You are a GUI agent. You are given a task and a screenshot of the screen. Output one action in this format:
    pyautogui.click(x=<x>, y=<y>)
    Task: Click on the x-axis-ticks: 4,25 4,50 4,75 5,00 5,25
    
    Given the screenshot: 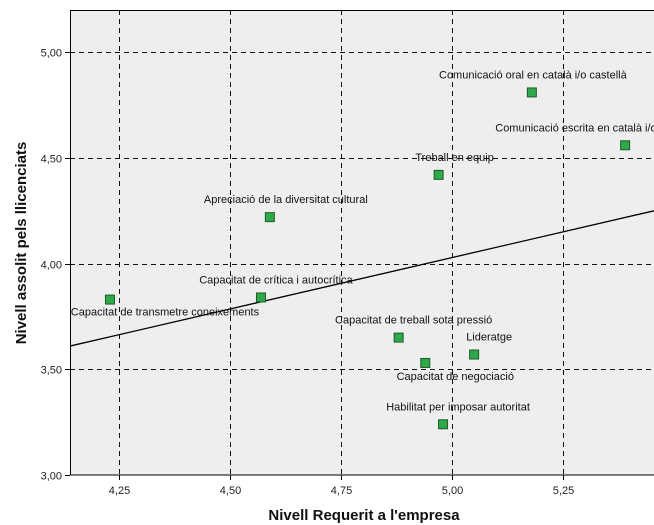 What is the action you would take?
    pyautogui.click(x=341, y=486)
    